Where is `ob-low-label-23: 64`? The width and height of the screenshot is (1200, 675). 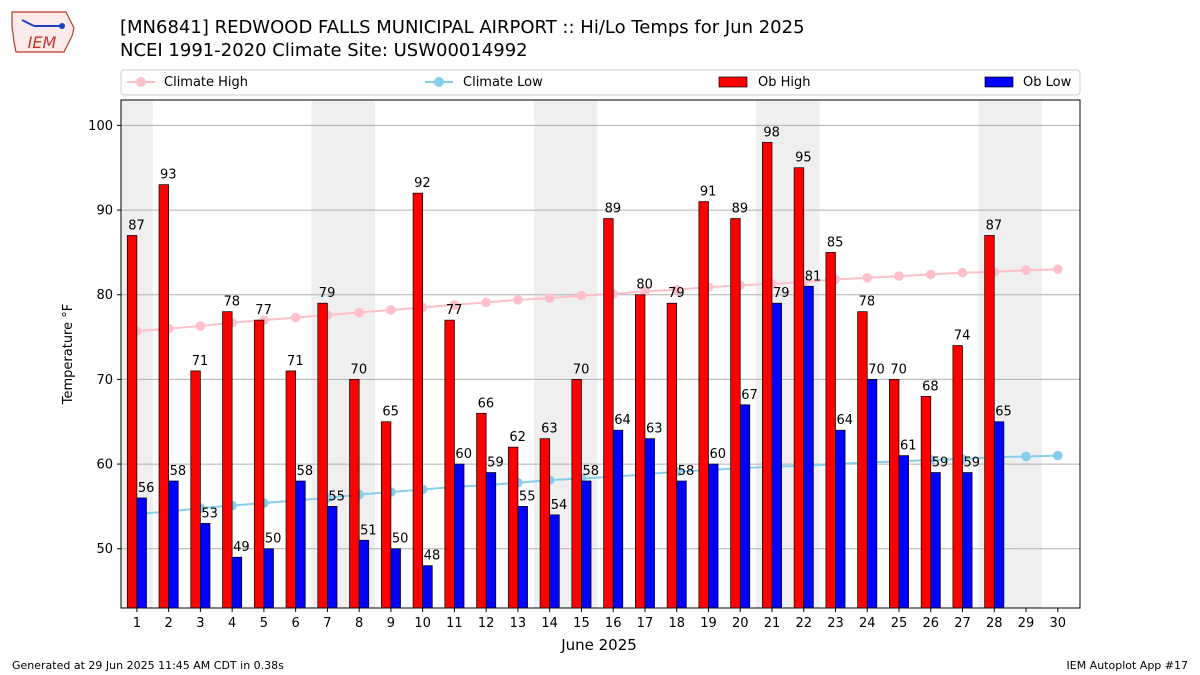 ob-low-label-23: 64 is located at coordinates (844, 420).